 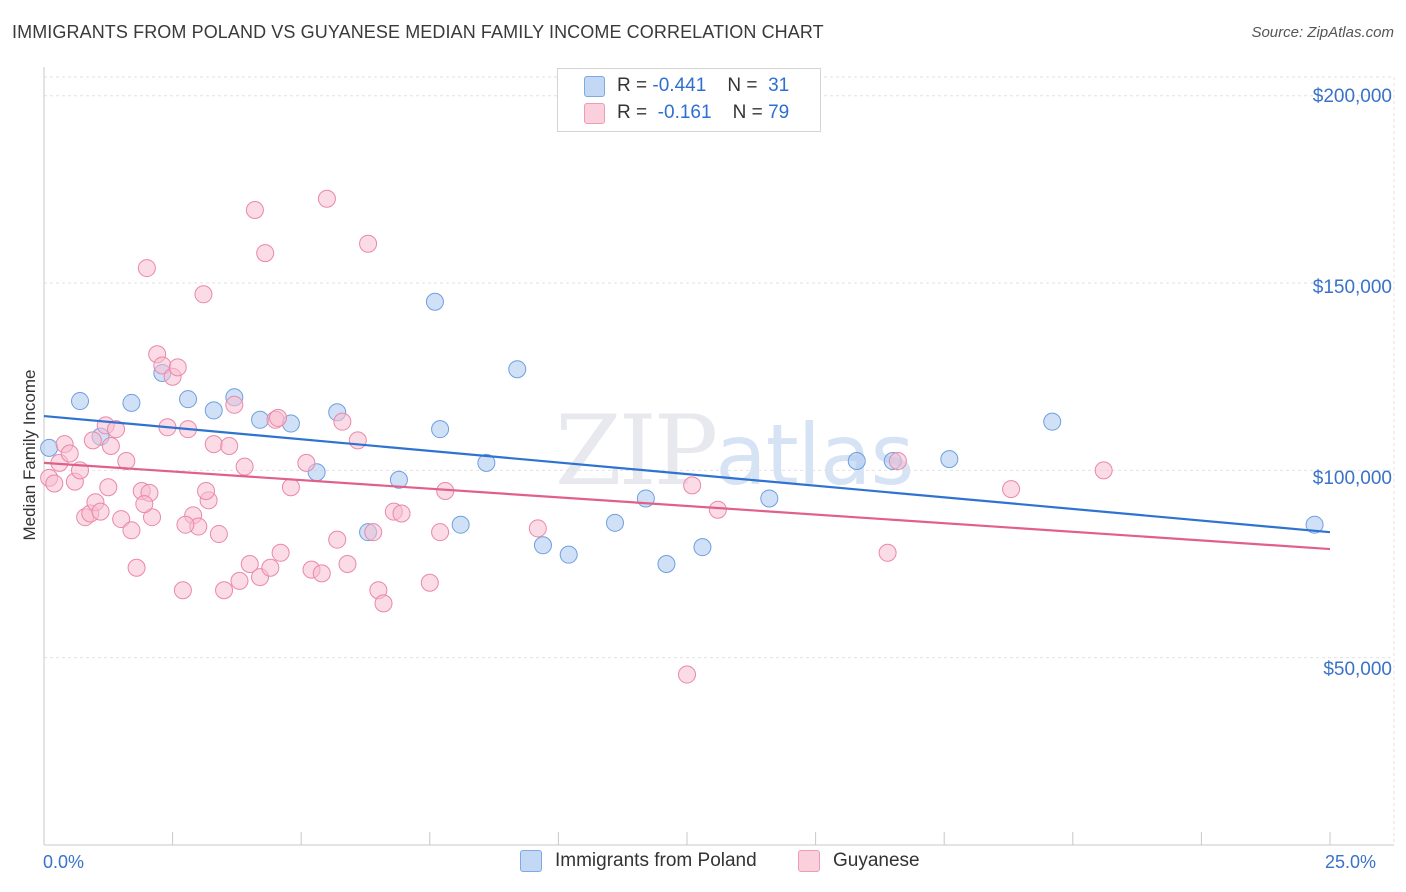 I want to click on y-tick-label-150000: $150,000, so click(x=1352, y=287).